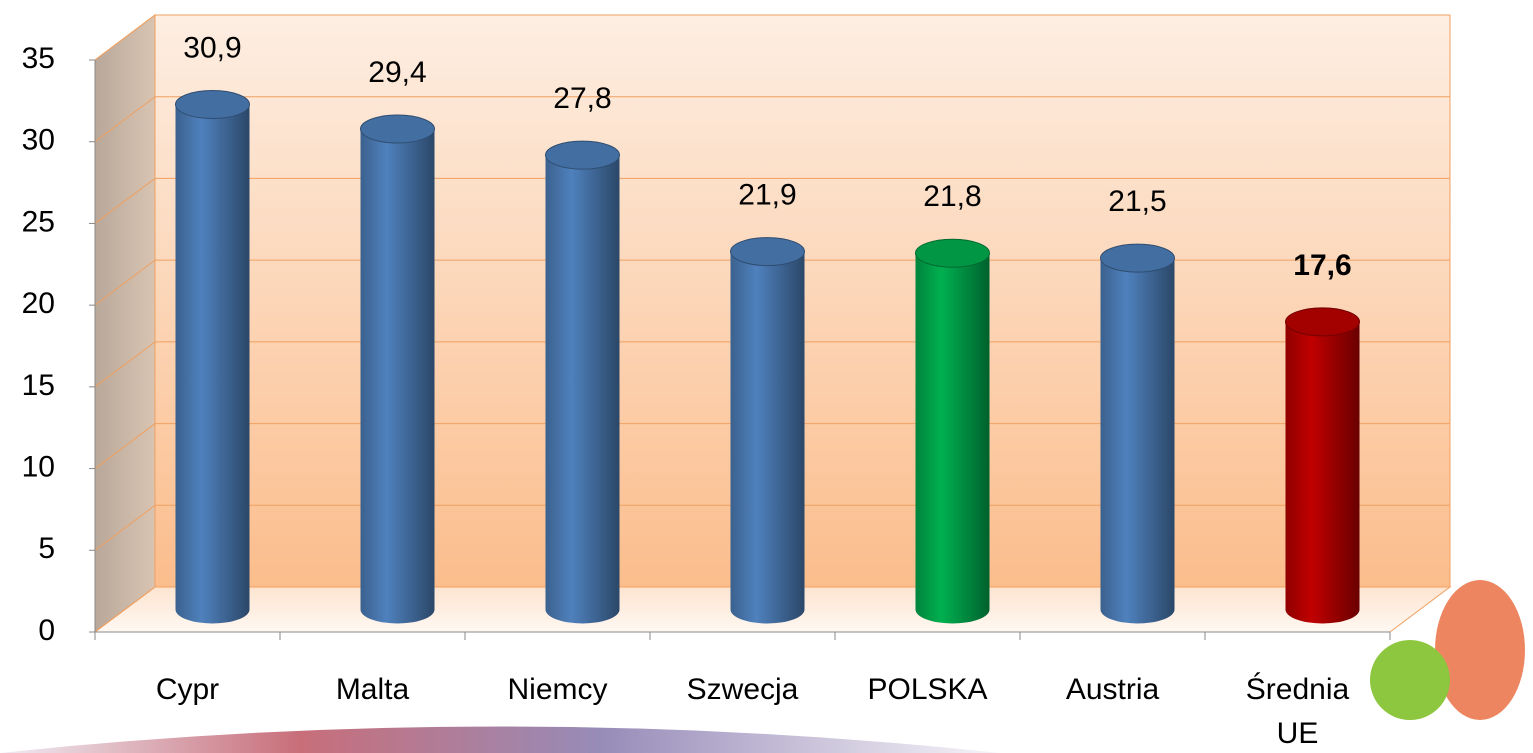 This screenshot has height=753, width=1533. What do you see at coordinates (952, 196) in the screenshot?
I see `data-label: 21,8` at bounding box center [952, 196].